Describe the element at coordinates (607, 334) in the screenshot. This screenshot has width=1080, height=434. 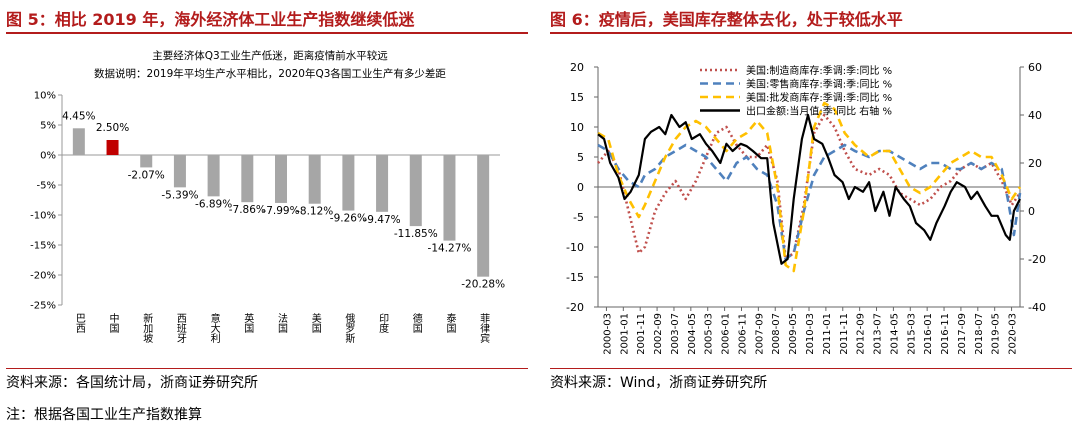
I see `line-x-tick-label: 2000-03` at that location.